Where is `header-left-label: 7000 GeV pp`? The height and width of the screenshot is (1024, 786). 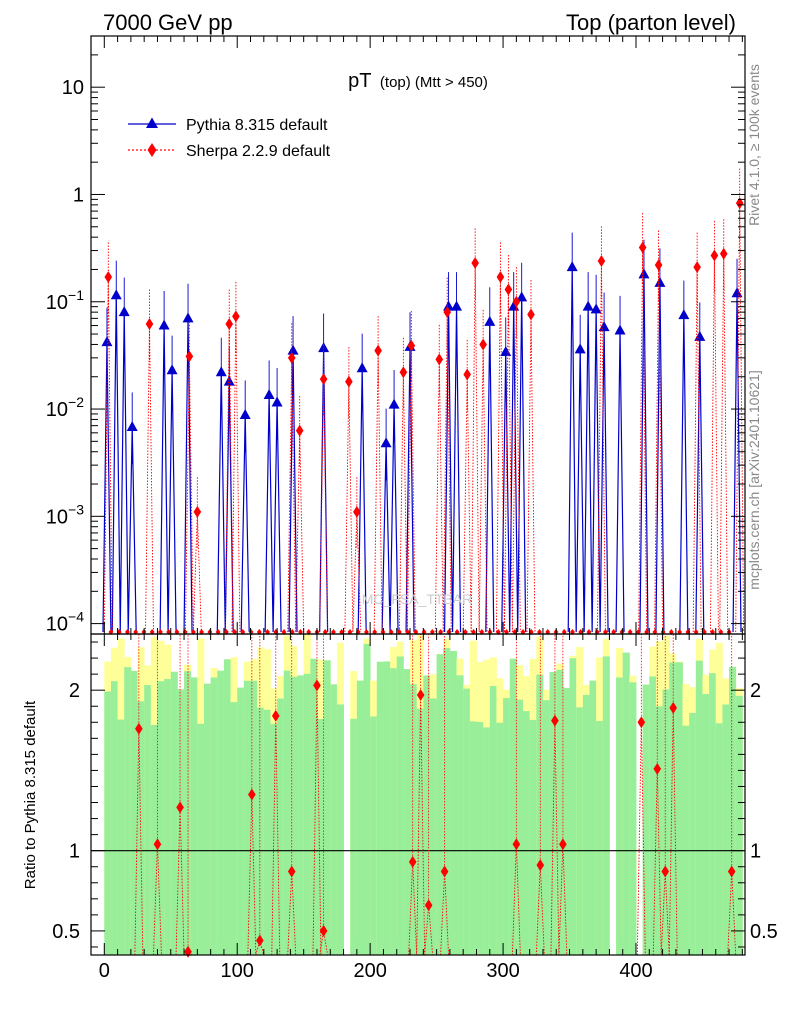
header-left-label: 7000 GeV pp is located at coordinates (168, 22).